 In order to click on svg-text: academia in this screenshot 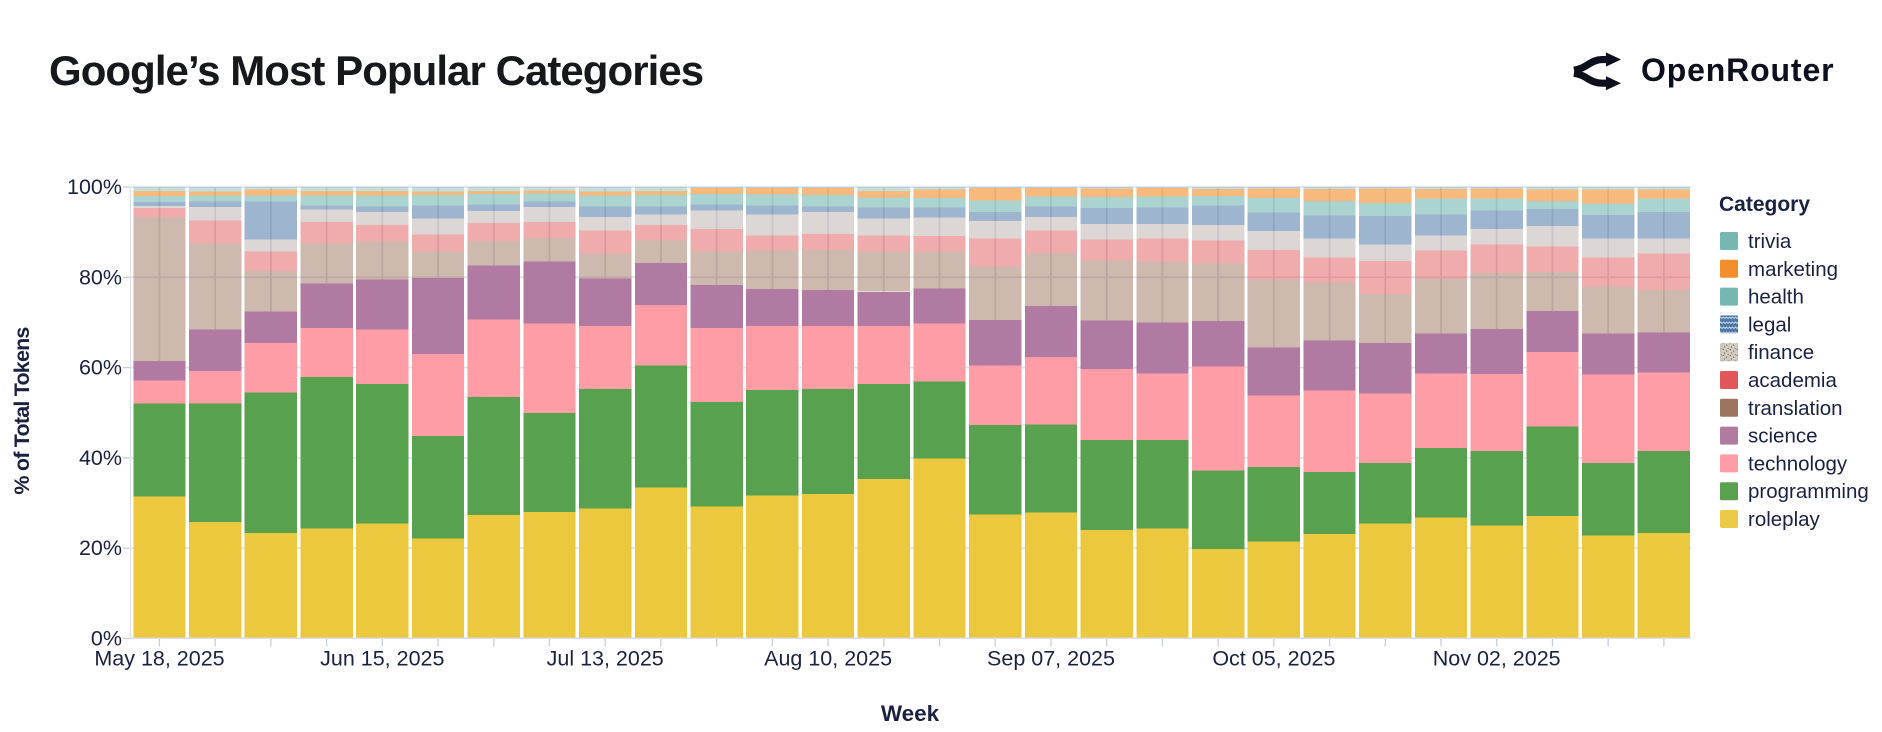, I will do `click(1792, 380)`.